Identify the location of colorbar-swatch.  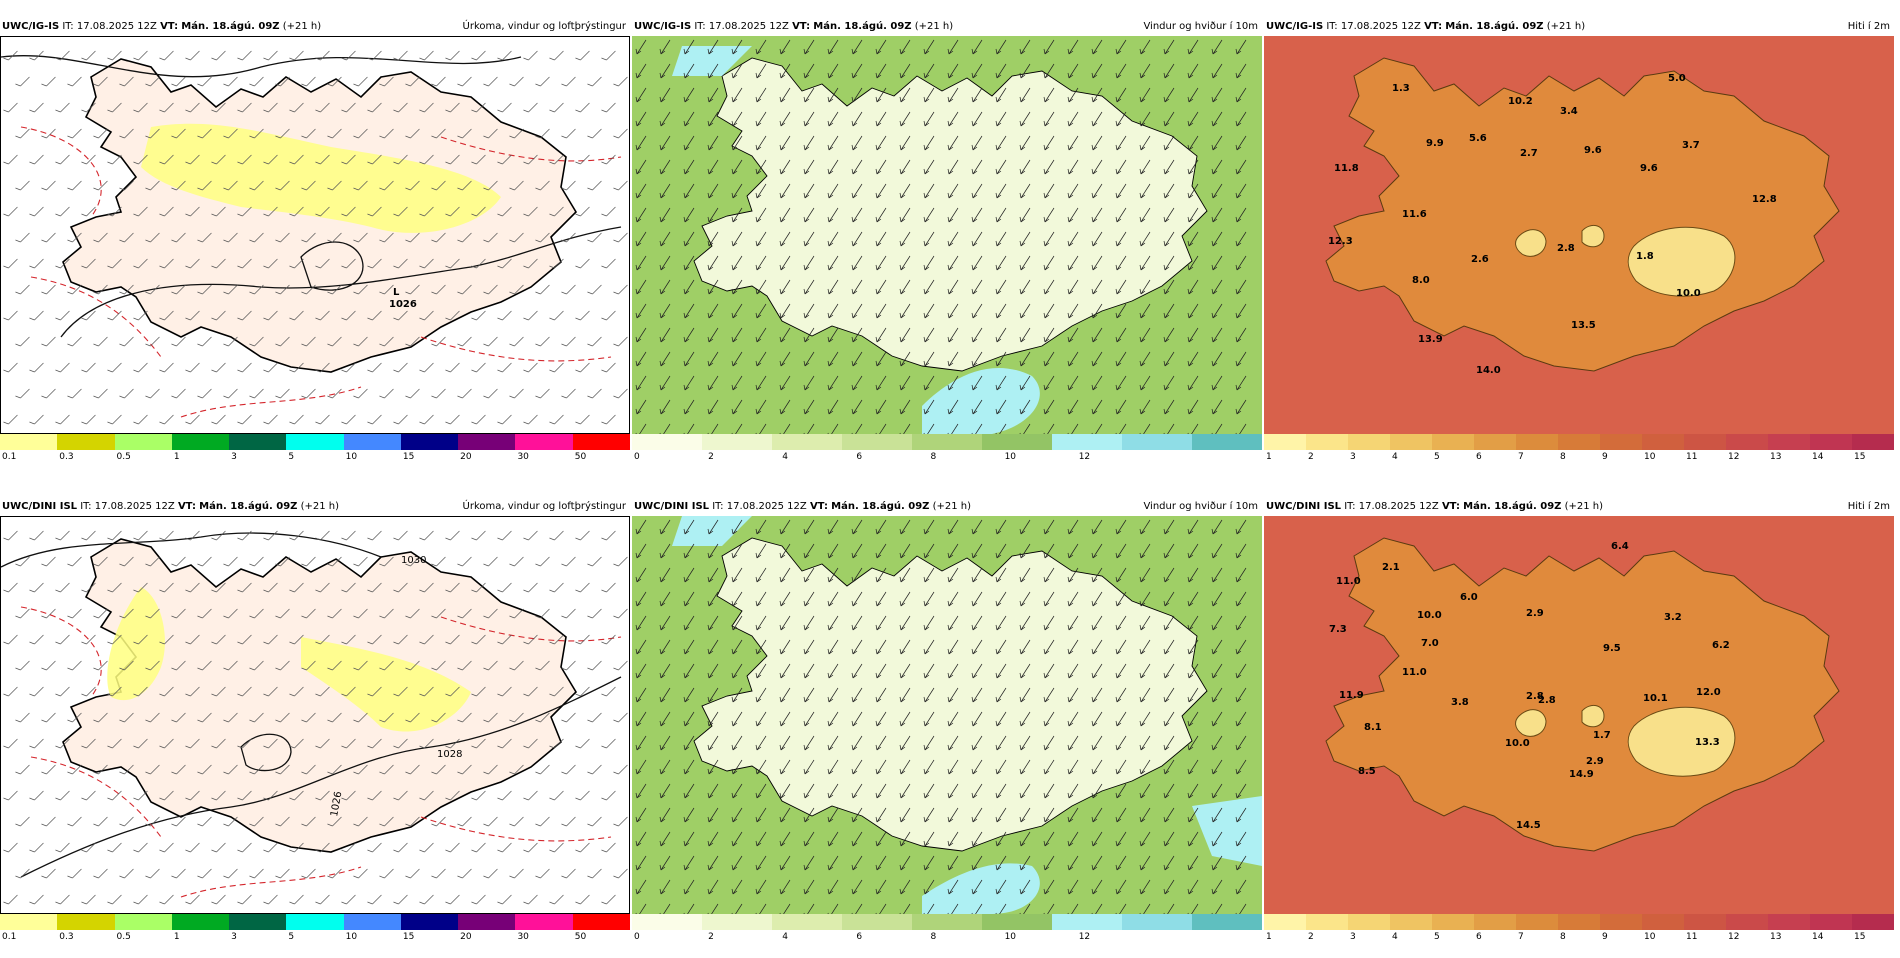
(487, 442).